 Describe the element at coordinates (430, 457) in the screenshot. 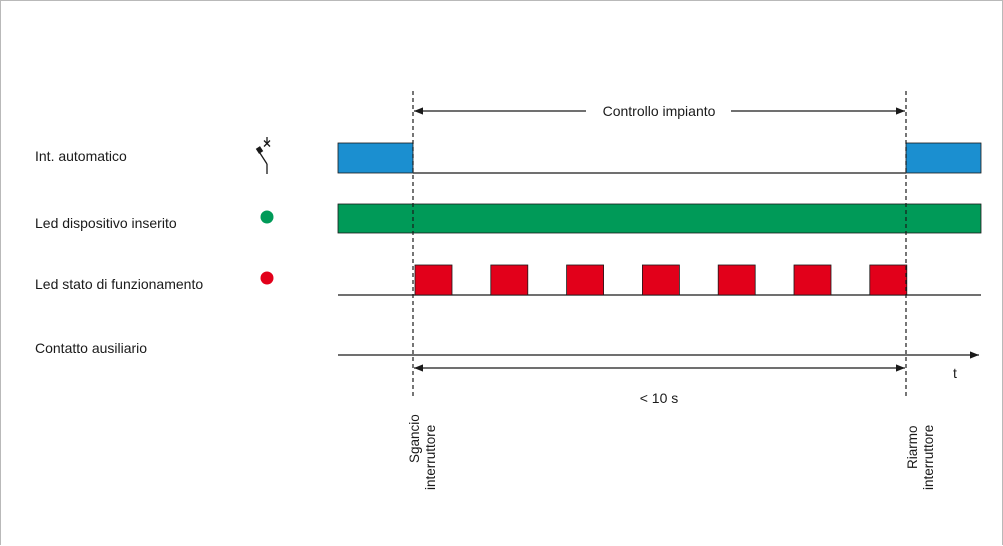

I see `event-left-line2: interruttore` at that location.